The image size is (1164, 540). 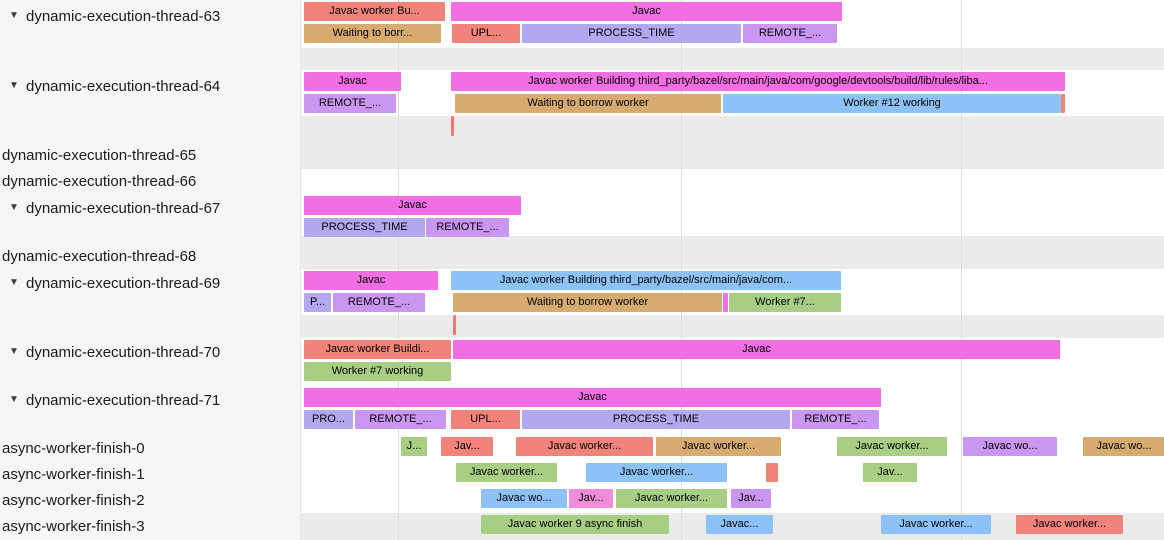 I want to click on track-name: async-worker-finish-0, so click(x=73, y=448).